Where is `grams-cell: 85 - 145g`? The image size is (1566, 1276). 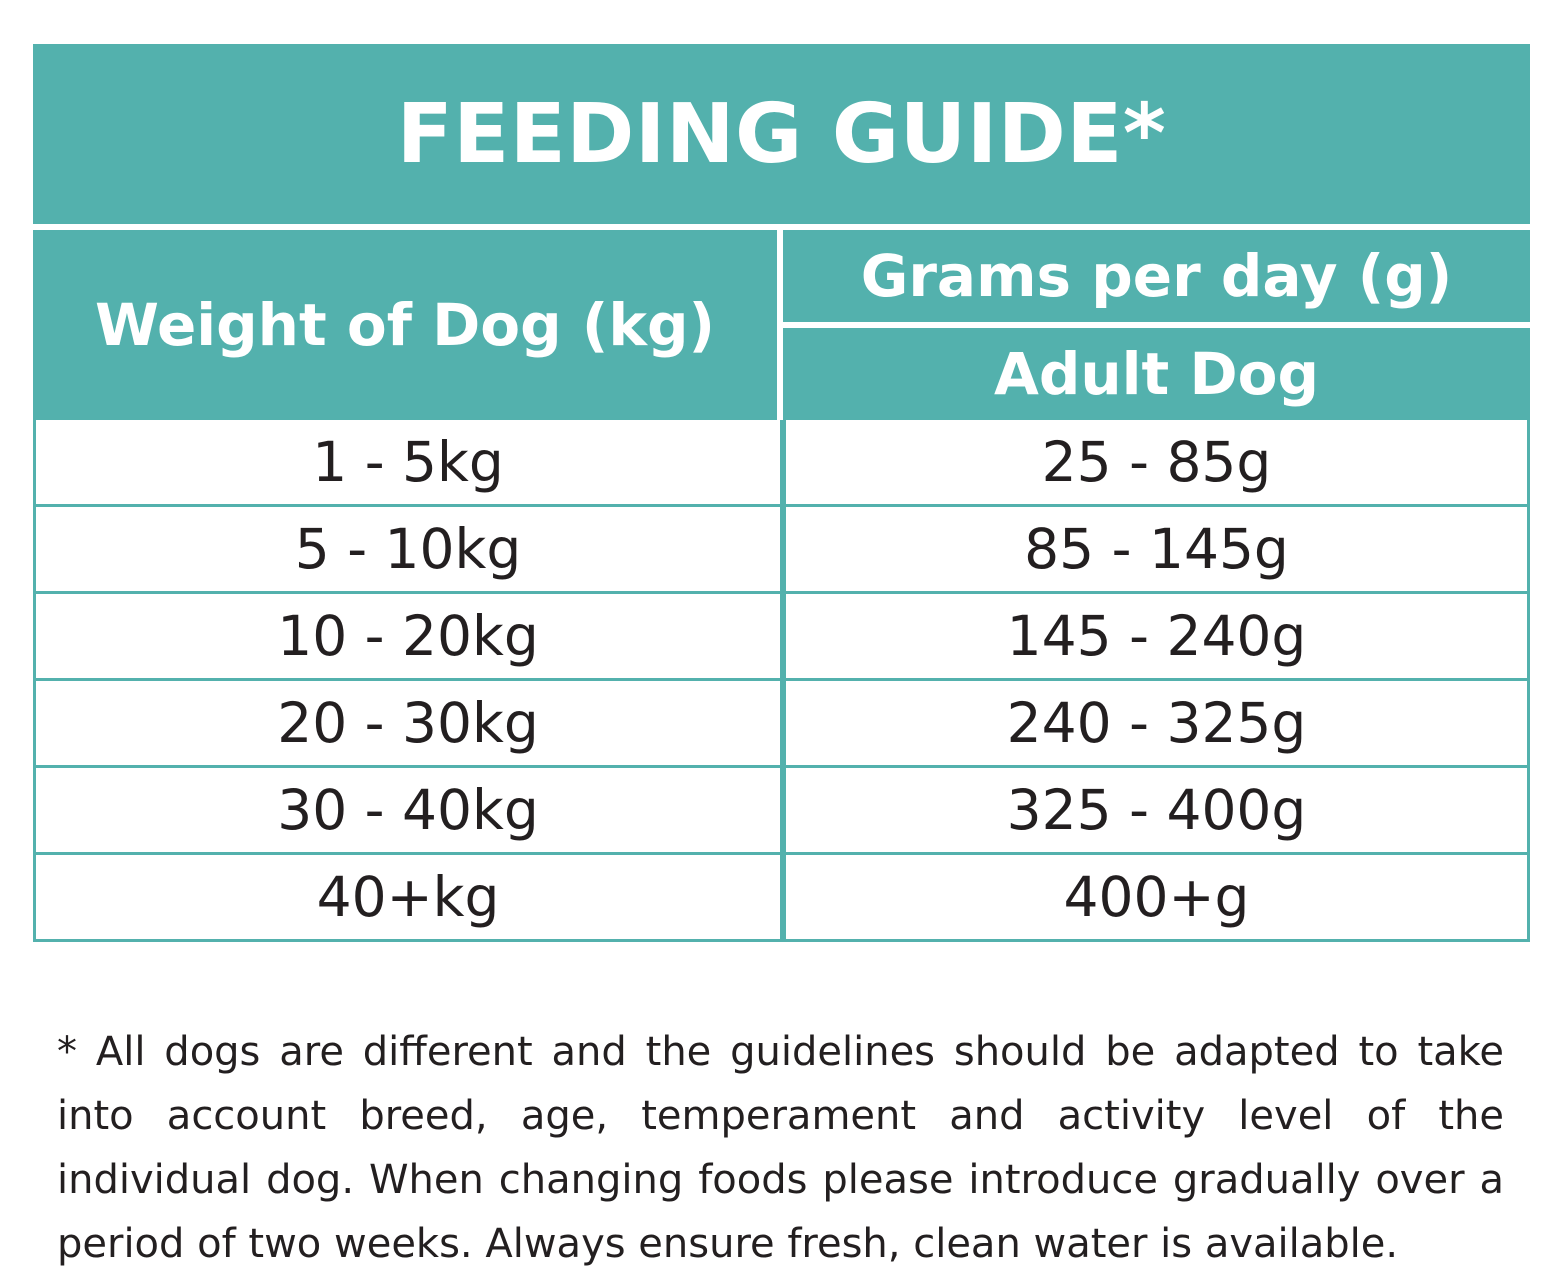
grams-cell: 85 - 145g is located at coordinates (1156, 549).